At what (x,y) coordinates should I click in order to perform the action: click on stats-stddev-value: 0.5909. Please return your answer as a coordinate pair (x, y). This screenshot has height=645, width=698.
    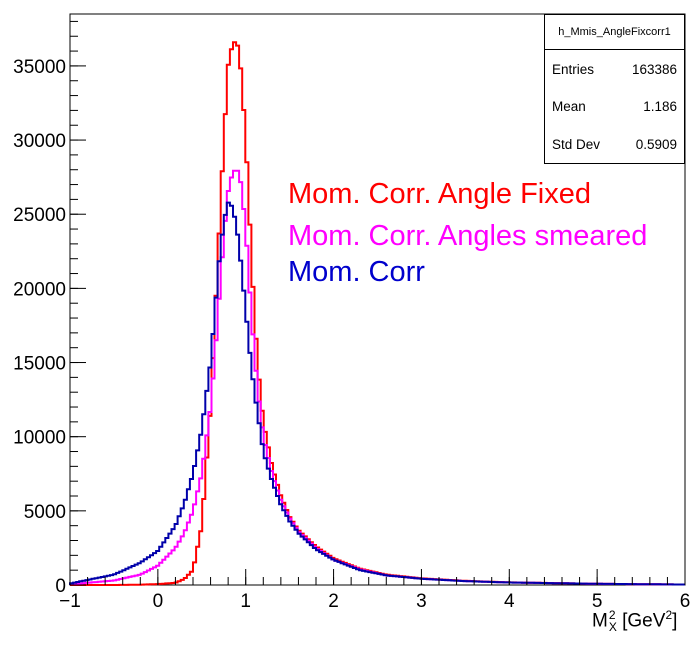
    Looking at the image, I should click on (656, 144).